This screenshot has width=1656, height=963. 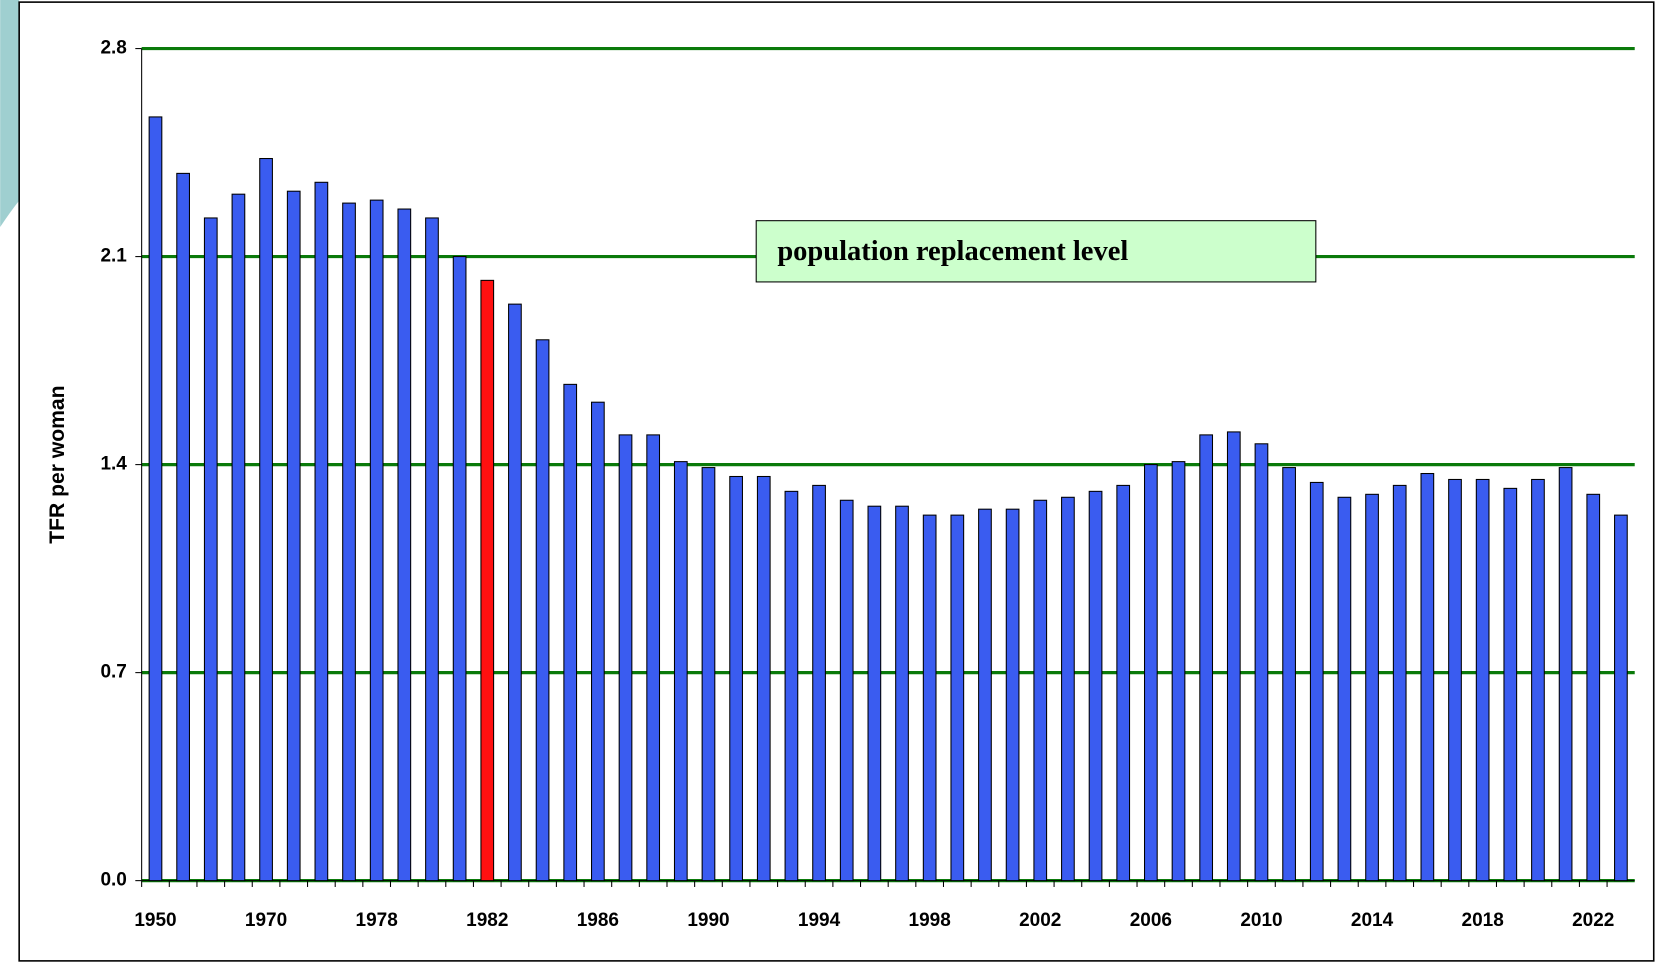 What do you see at coordinates (113, 672) in the screenshot?
I see `y-tick-label: 0.7` at bounding box center [113, 672].